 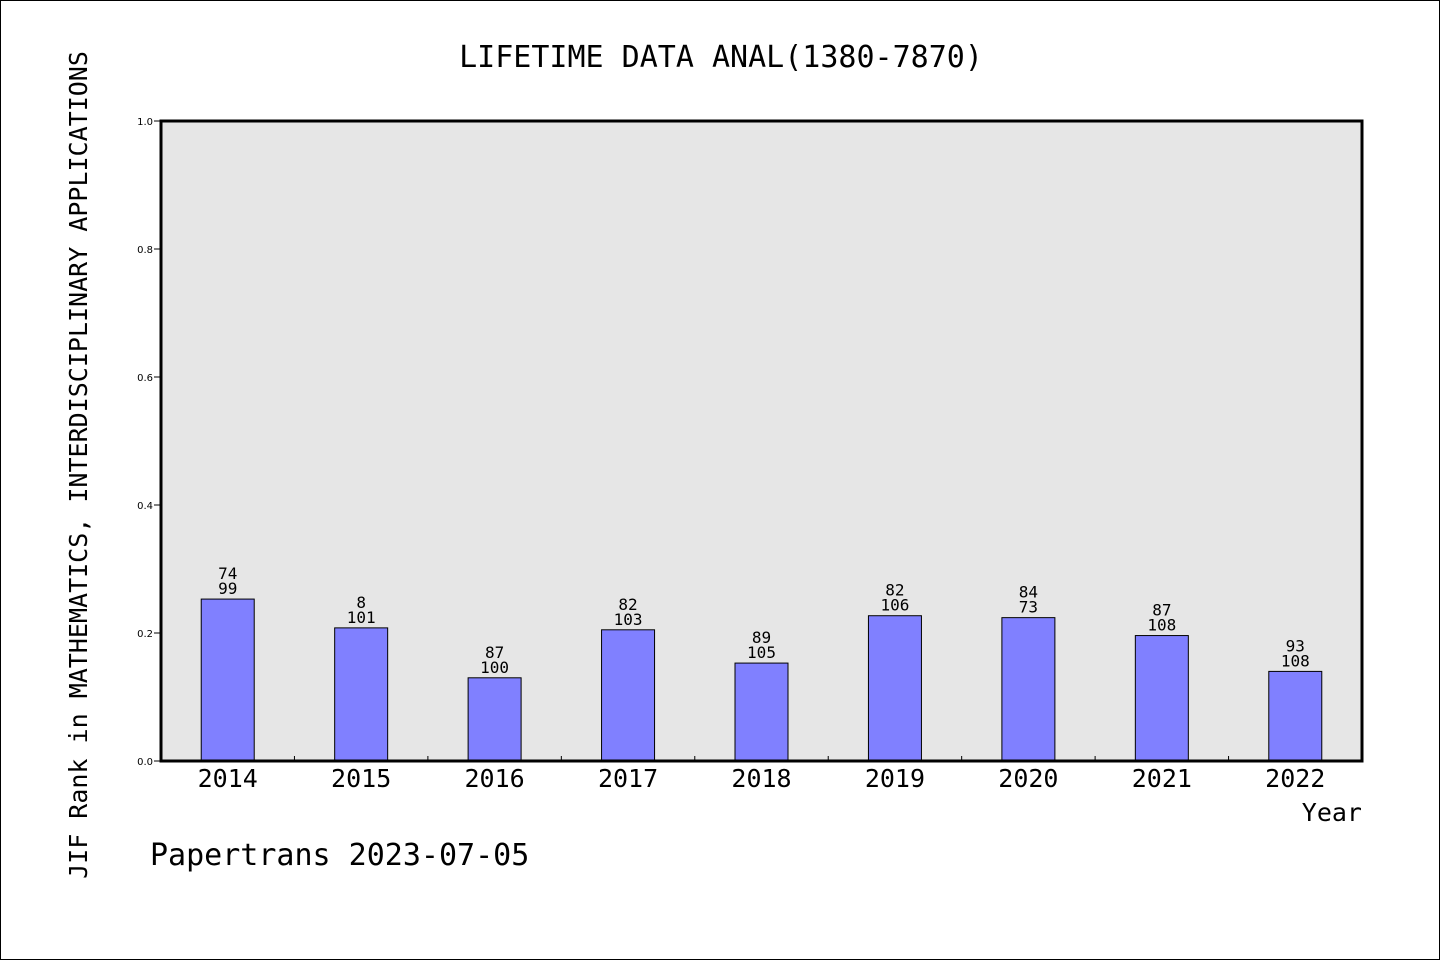 What do you see at coordinates (721, 57) in the screenshot?
I see `chart-title: LIFETIME DATA ANAL(1380-7870)` at bounding box center [721, 57].